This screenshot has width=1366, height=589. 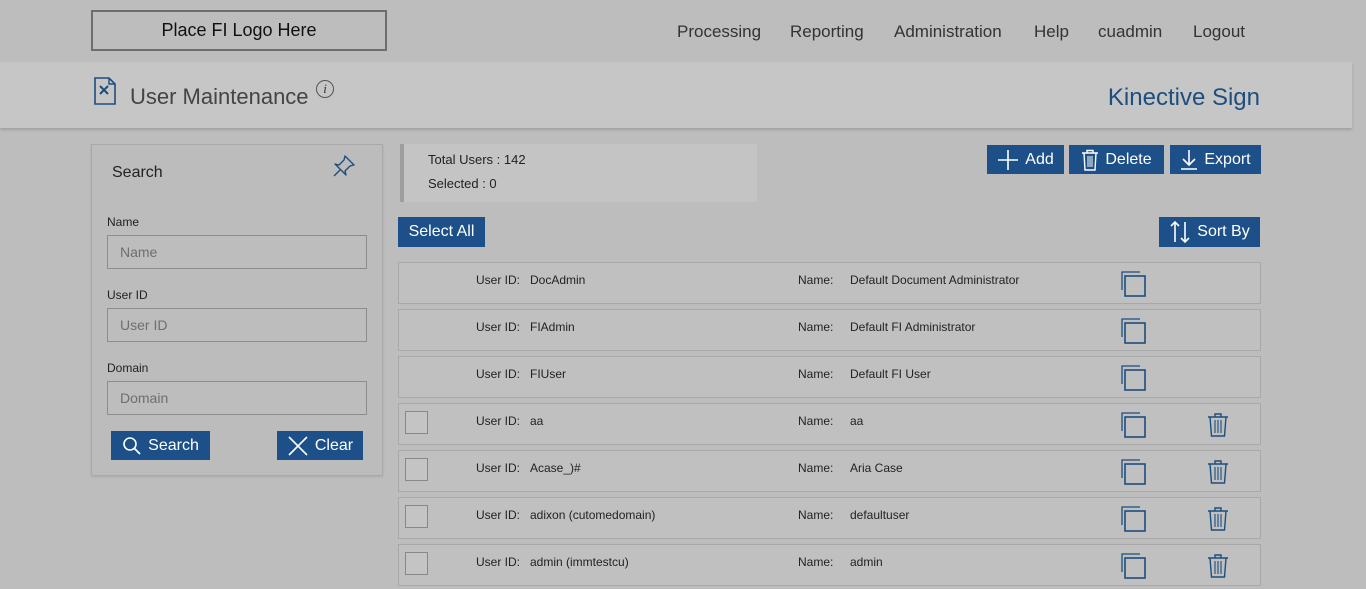 What do you see at coordinates (219, 96) in the screenshot?
I see `page-title: User Maintenance` at bounding box center [219, 96].